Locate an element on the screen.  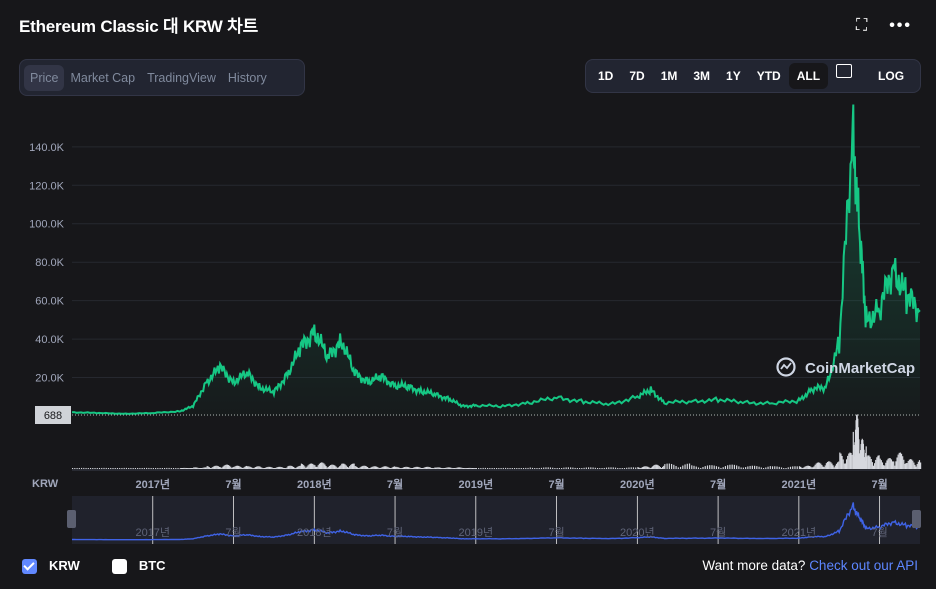
krw-checkbox is located at coordinates (29, 567).